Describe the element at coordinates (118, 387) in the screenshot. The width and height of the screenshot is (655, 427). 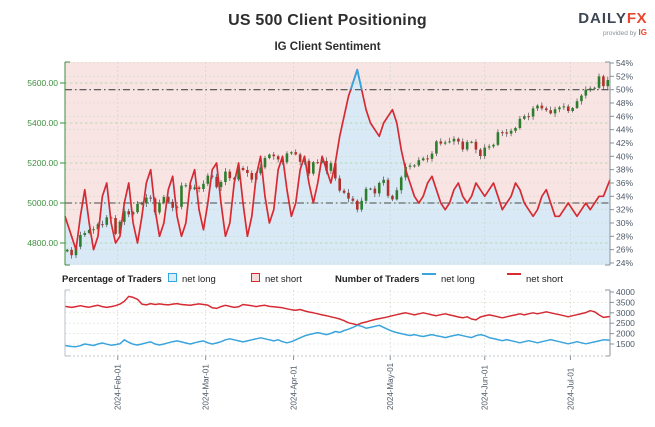
I see `date-label: 2024-Feb-01` at that location.